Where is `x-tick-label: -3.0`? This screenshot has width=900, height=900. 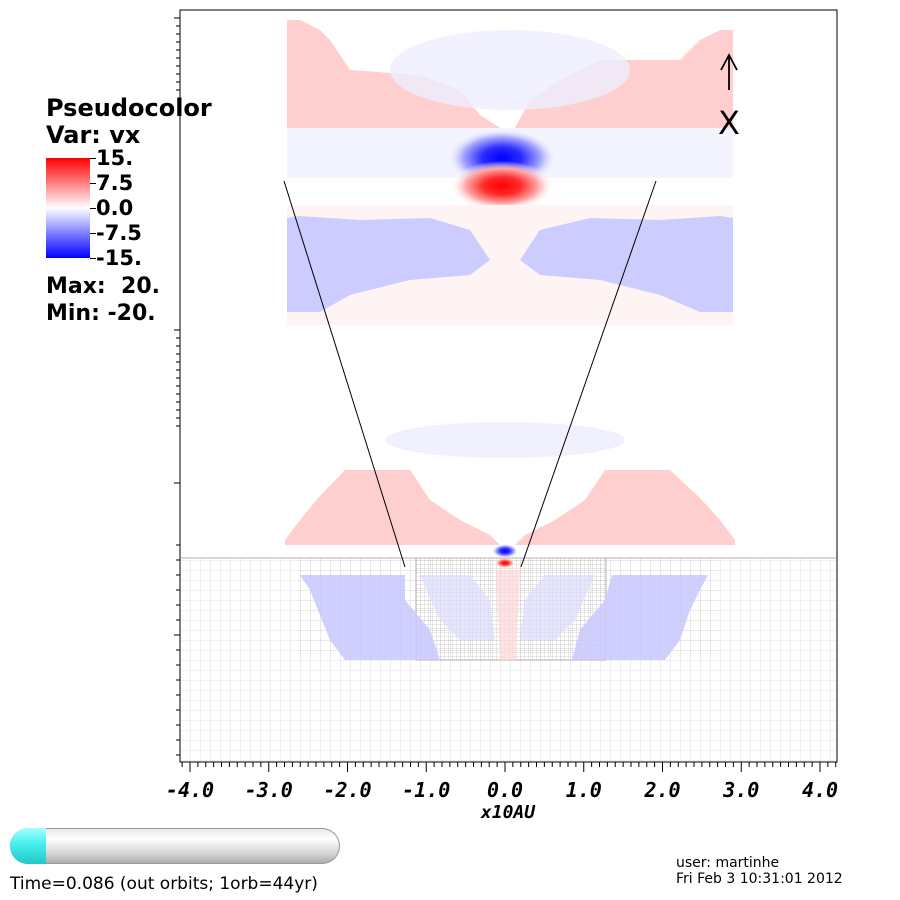
x-tick-label: -3.0 is located at coordinates (268, 790).